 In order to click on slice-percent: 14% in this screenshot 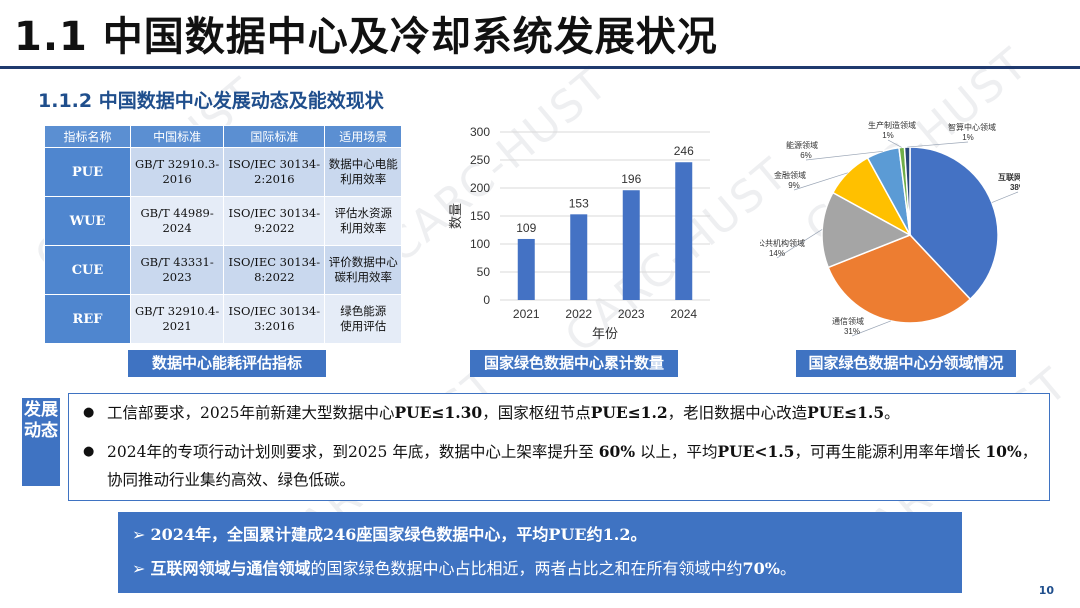, I will do `click(777, 253)`.